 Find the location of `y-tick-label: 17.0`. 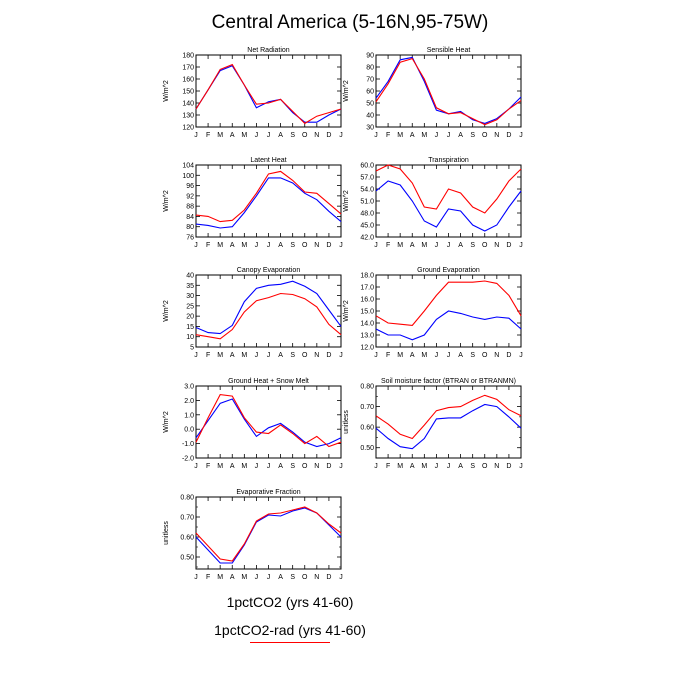

y-tick-label: 17.0 is located at coordinates (367, 288).